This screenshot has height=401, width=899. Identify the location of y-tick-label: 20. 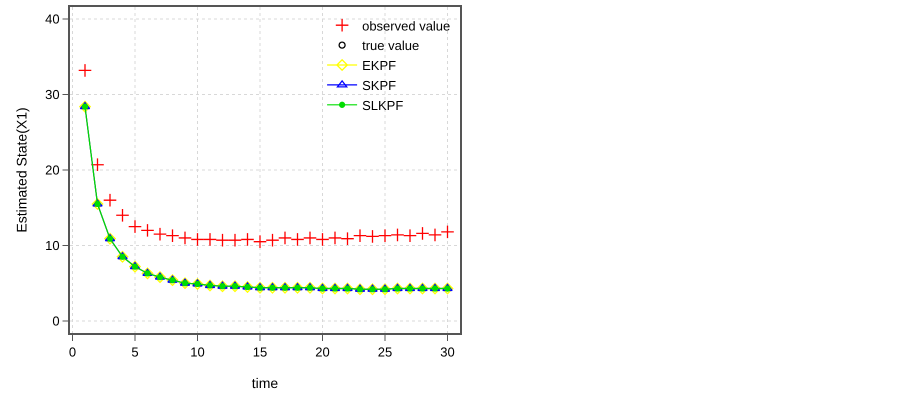
(52, 170).